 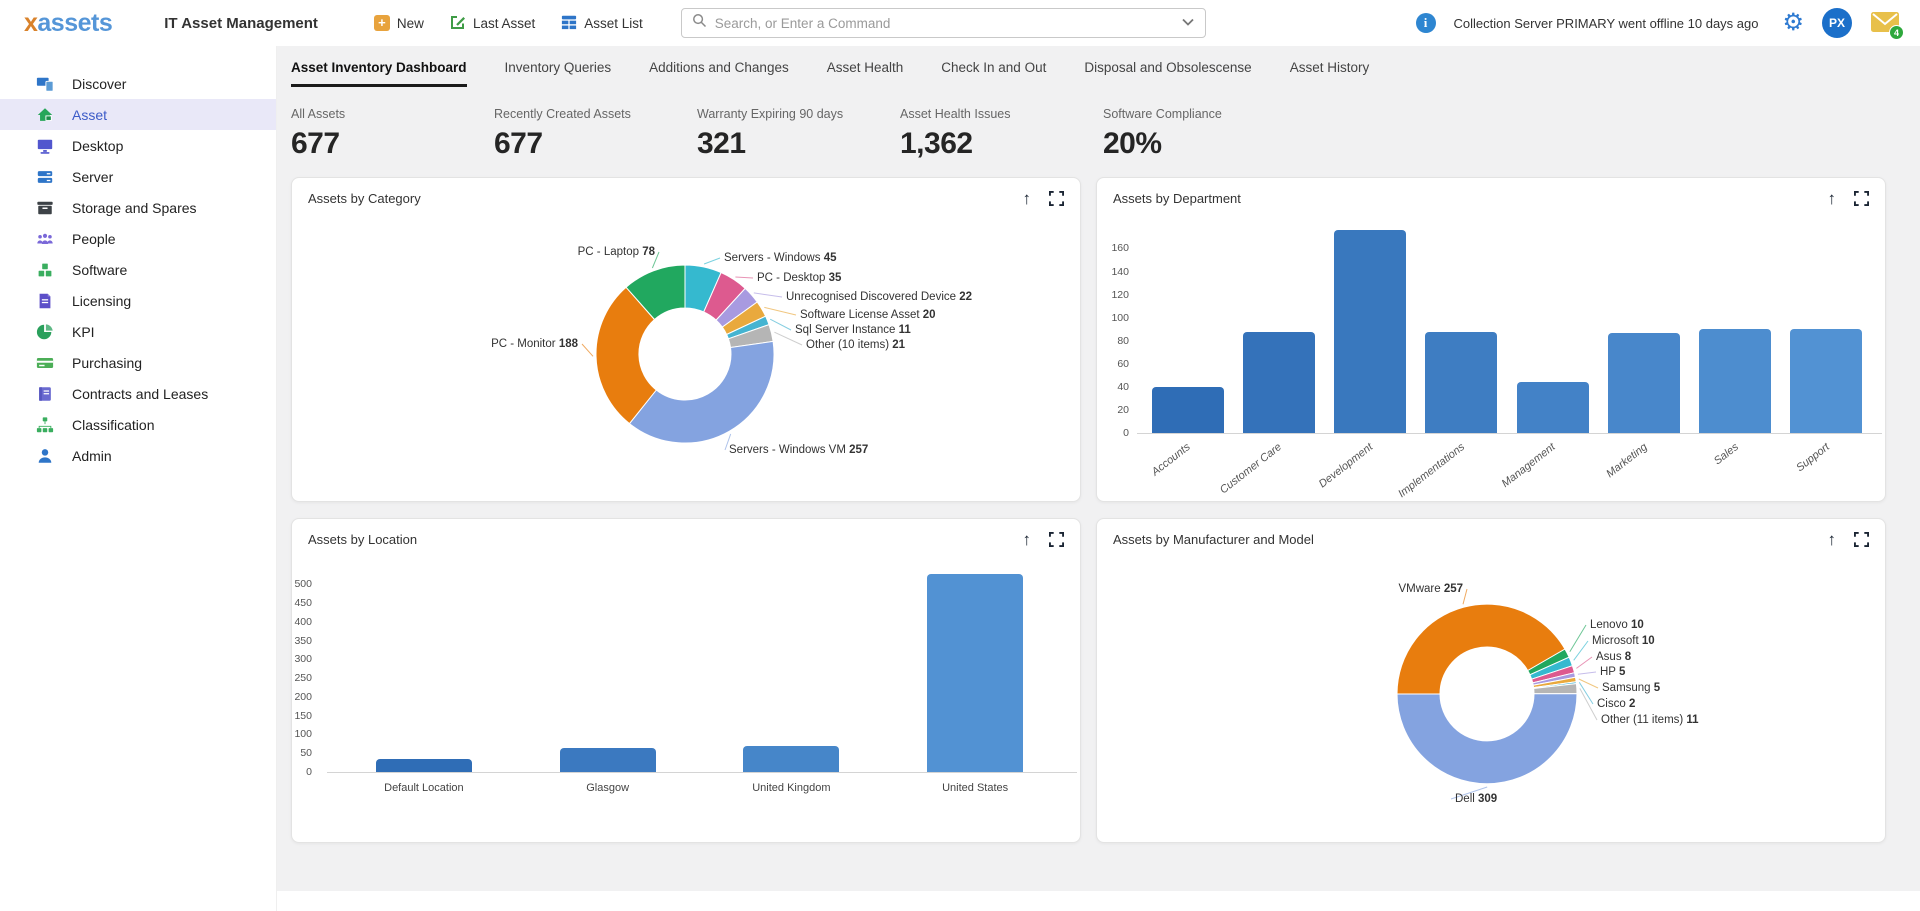 What do you see at coordinates (138, 362) in the screenshot?
I see `sidebar-item-purchasing: Purchasing` at bounding box center [138, 362].